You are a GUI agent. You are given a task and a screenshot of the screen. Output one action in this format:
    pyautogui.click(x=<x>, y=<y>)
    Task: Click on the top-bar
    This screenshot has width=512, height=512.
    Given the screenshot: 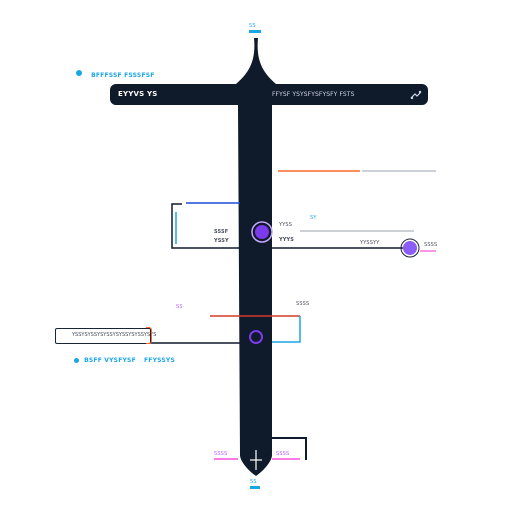 What is the action you would take?
    pyautogui.click(x=269, y=94)
    